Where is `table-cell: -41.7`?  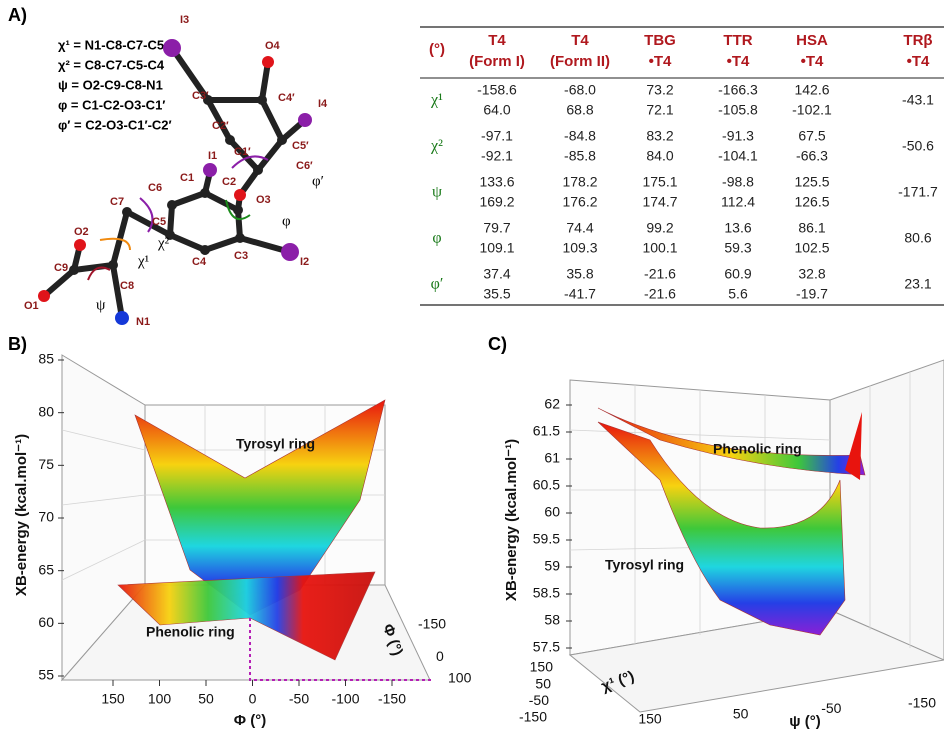
table-cell: -41.7 is located at coordinates (580, 294).